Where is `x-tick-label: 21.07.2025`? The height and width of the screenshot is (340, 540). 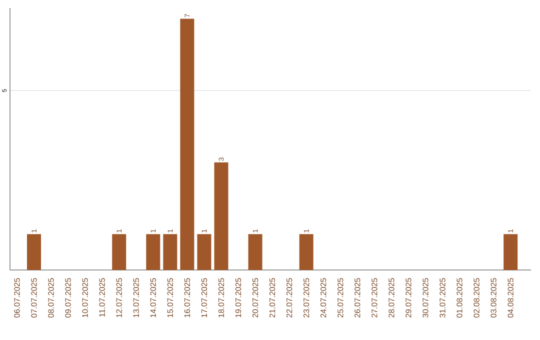
x-tick-label: 21.07.2025 is located at coordinates (272, 298).